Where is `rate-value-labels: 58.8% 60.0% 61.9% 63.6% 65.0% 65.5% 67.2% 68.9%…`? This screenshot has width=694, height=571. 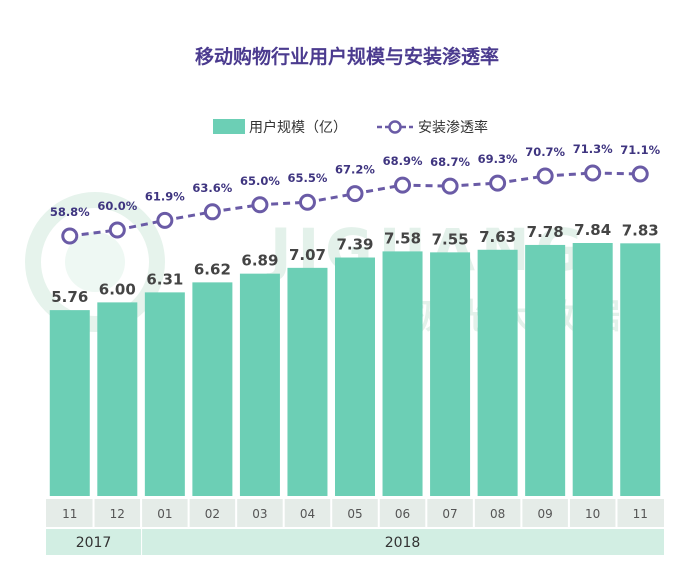 rate-value-labels: 58.8% 60.0% 61.9% 63.6% 65.0% 65.5% 67.2% 68.9%… is located at coordinates (355, 180).